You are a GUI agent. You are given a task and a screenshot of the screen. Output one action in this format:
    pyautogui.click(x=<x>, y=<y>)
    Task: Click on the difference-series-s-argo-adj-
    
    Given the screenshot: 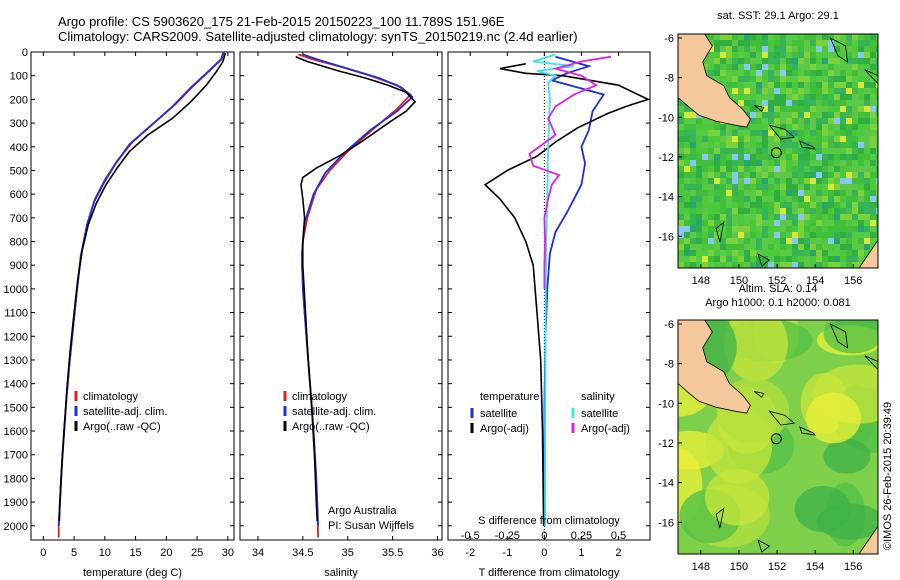 What is the action you would take?
    pyautogui.click(x=570, y=172)
    